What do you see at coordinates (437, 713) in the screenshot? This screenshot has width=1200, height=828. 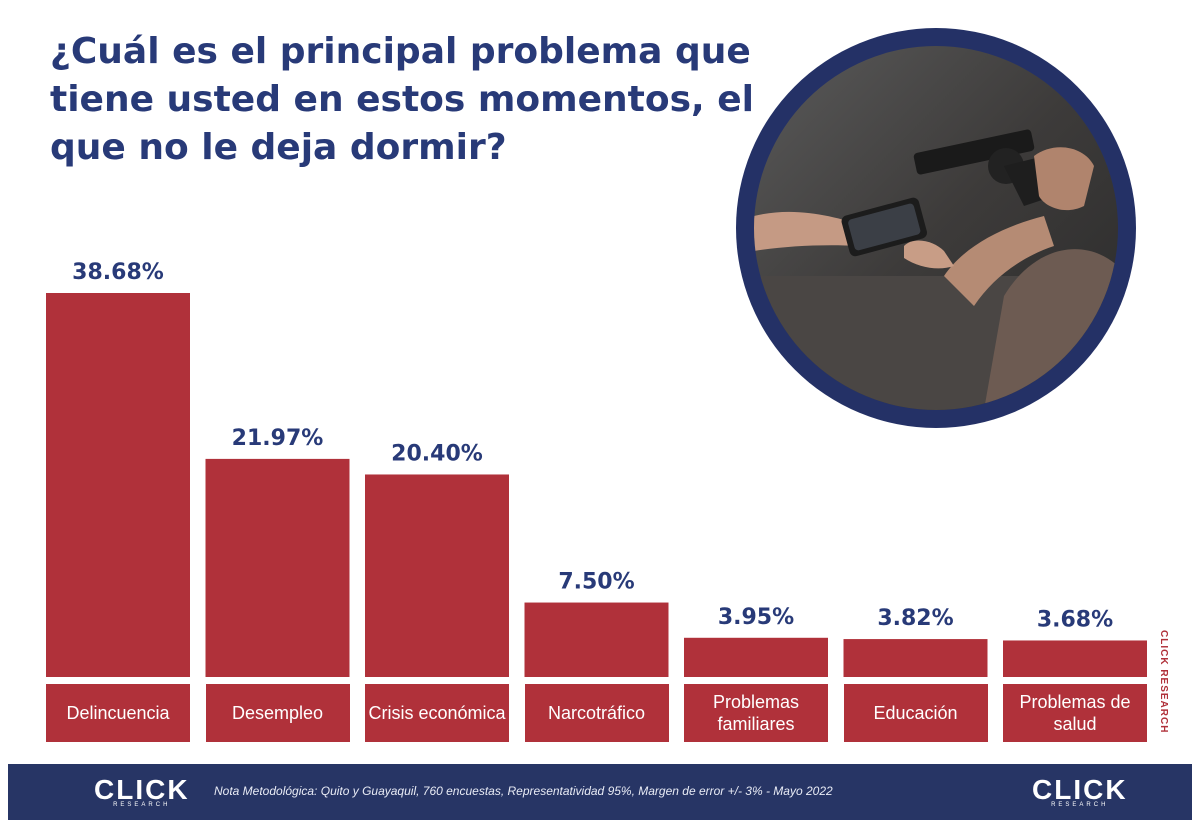 I see `category-label-2: Crisis económica` at bounding box center [437, 713].